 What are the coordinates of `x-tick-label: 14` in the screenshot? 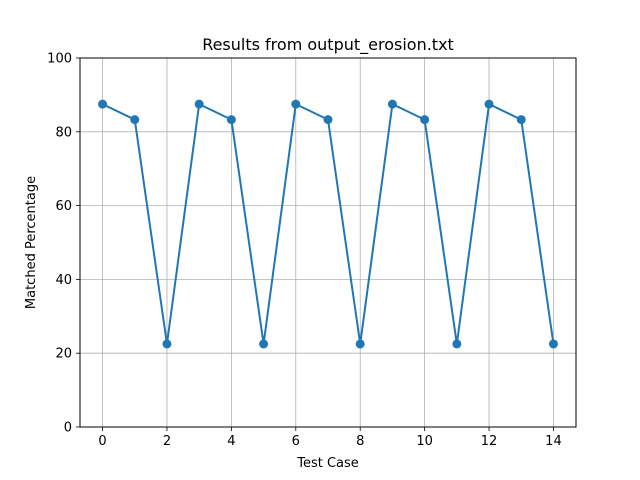 It's located at (553, 441).